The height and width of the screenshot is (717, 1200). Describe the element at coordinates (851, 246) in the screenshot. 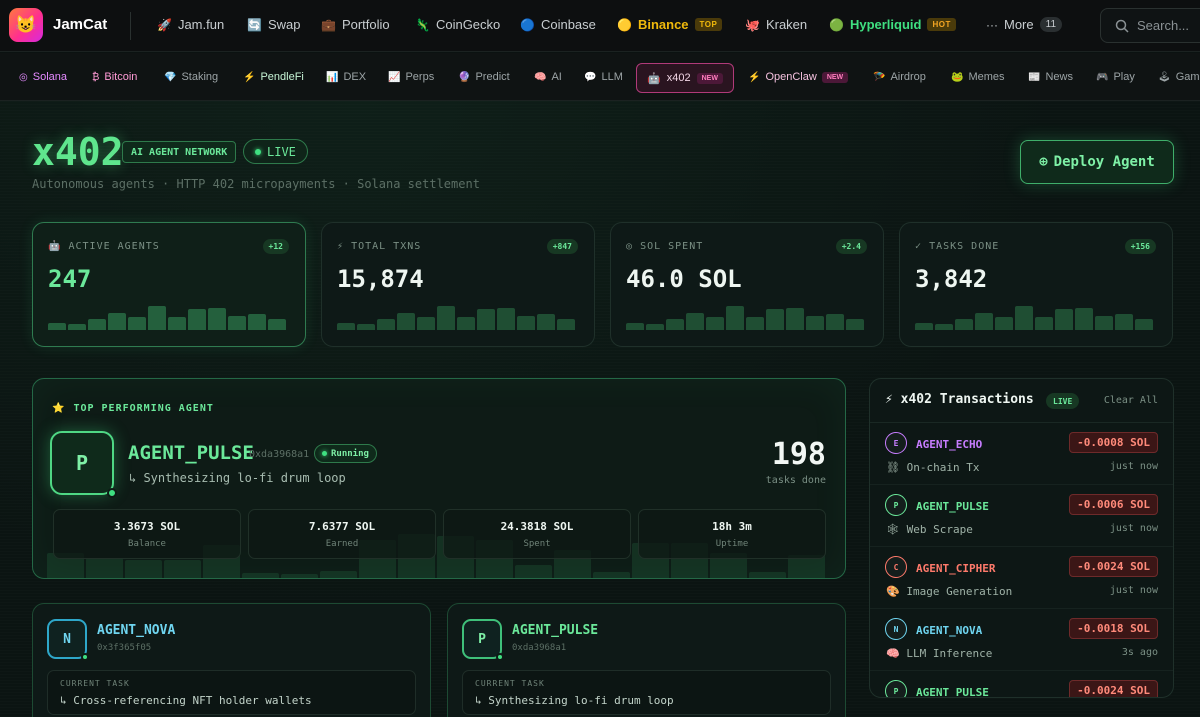

I see `stat-delta: +2.4` at that location.